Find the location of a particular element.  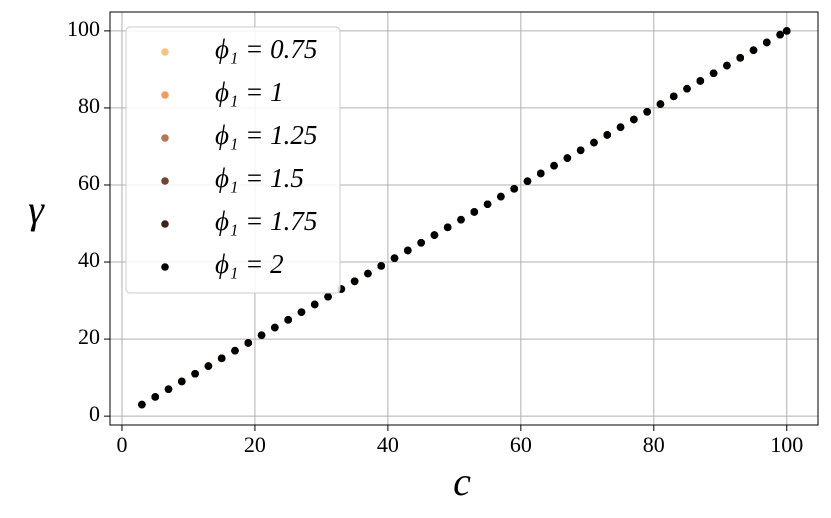

legend-label: ϕ₁ = 1 is located at coordinates (249, 92).